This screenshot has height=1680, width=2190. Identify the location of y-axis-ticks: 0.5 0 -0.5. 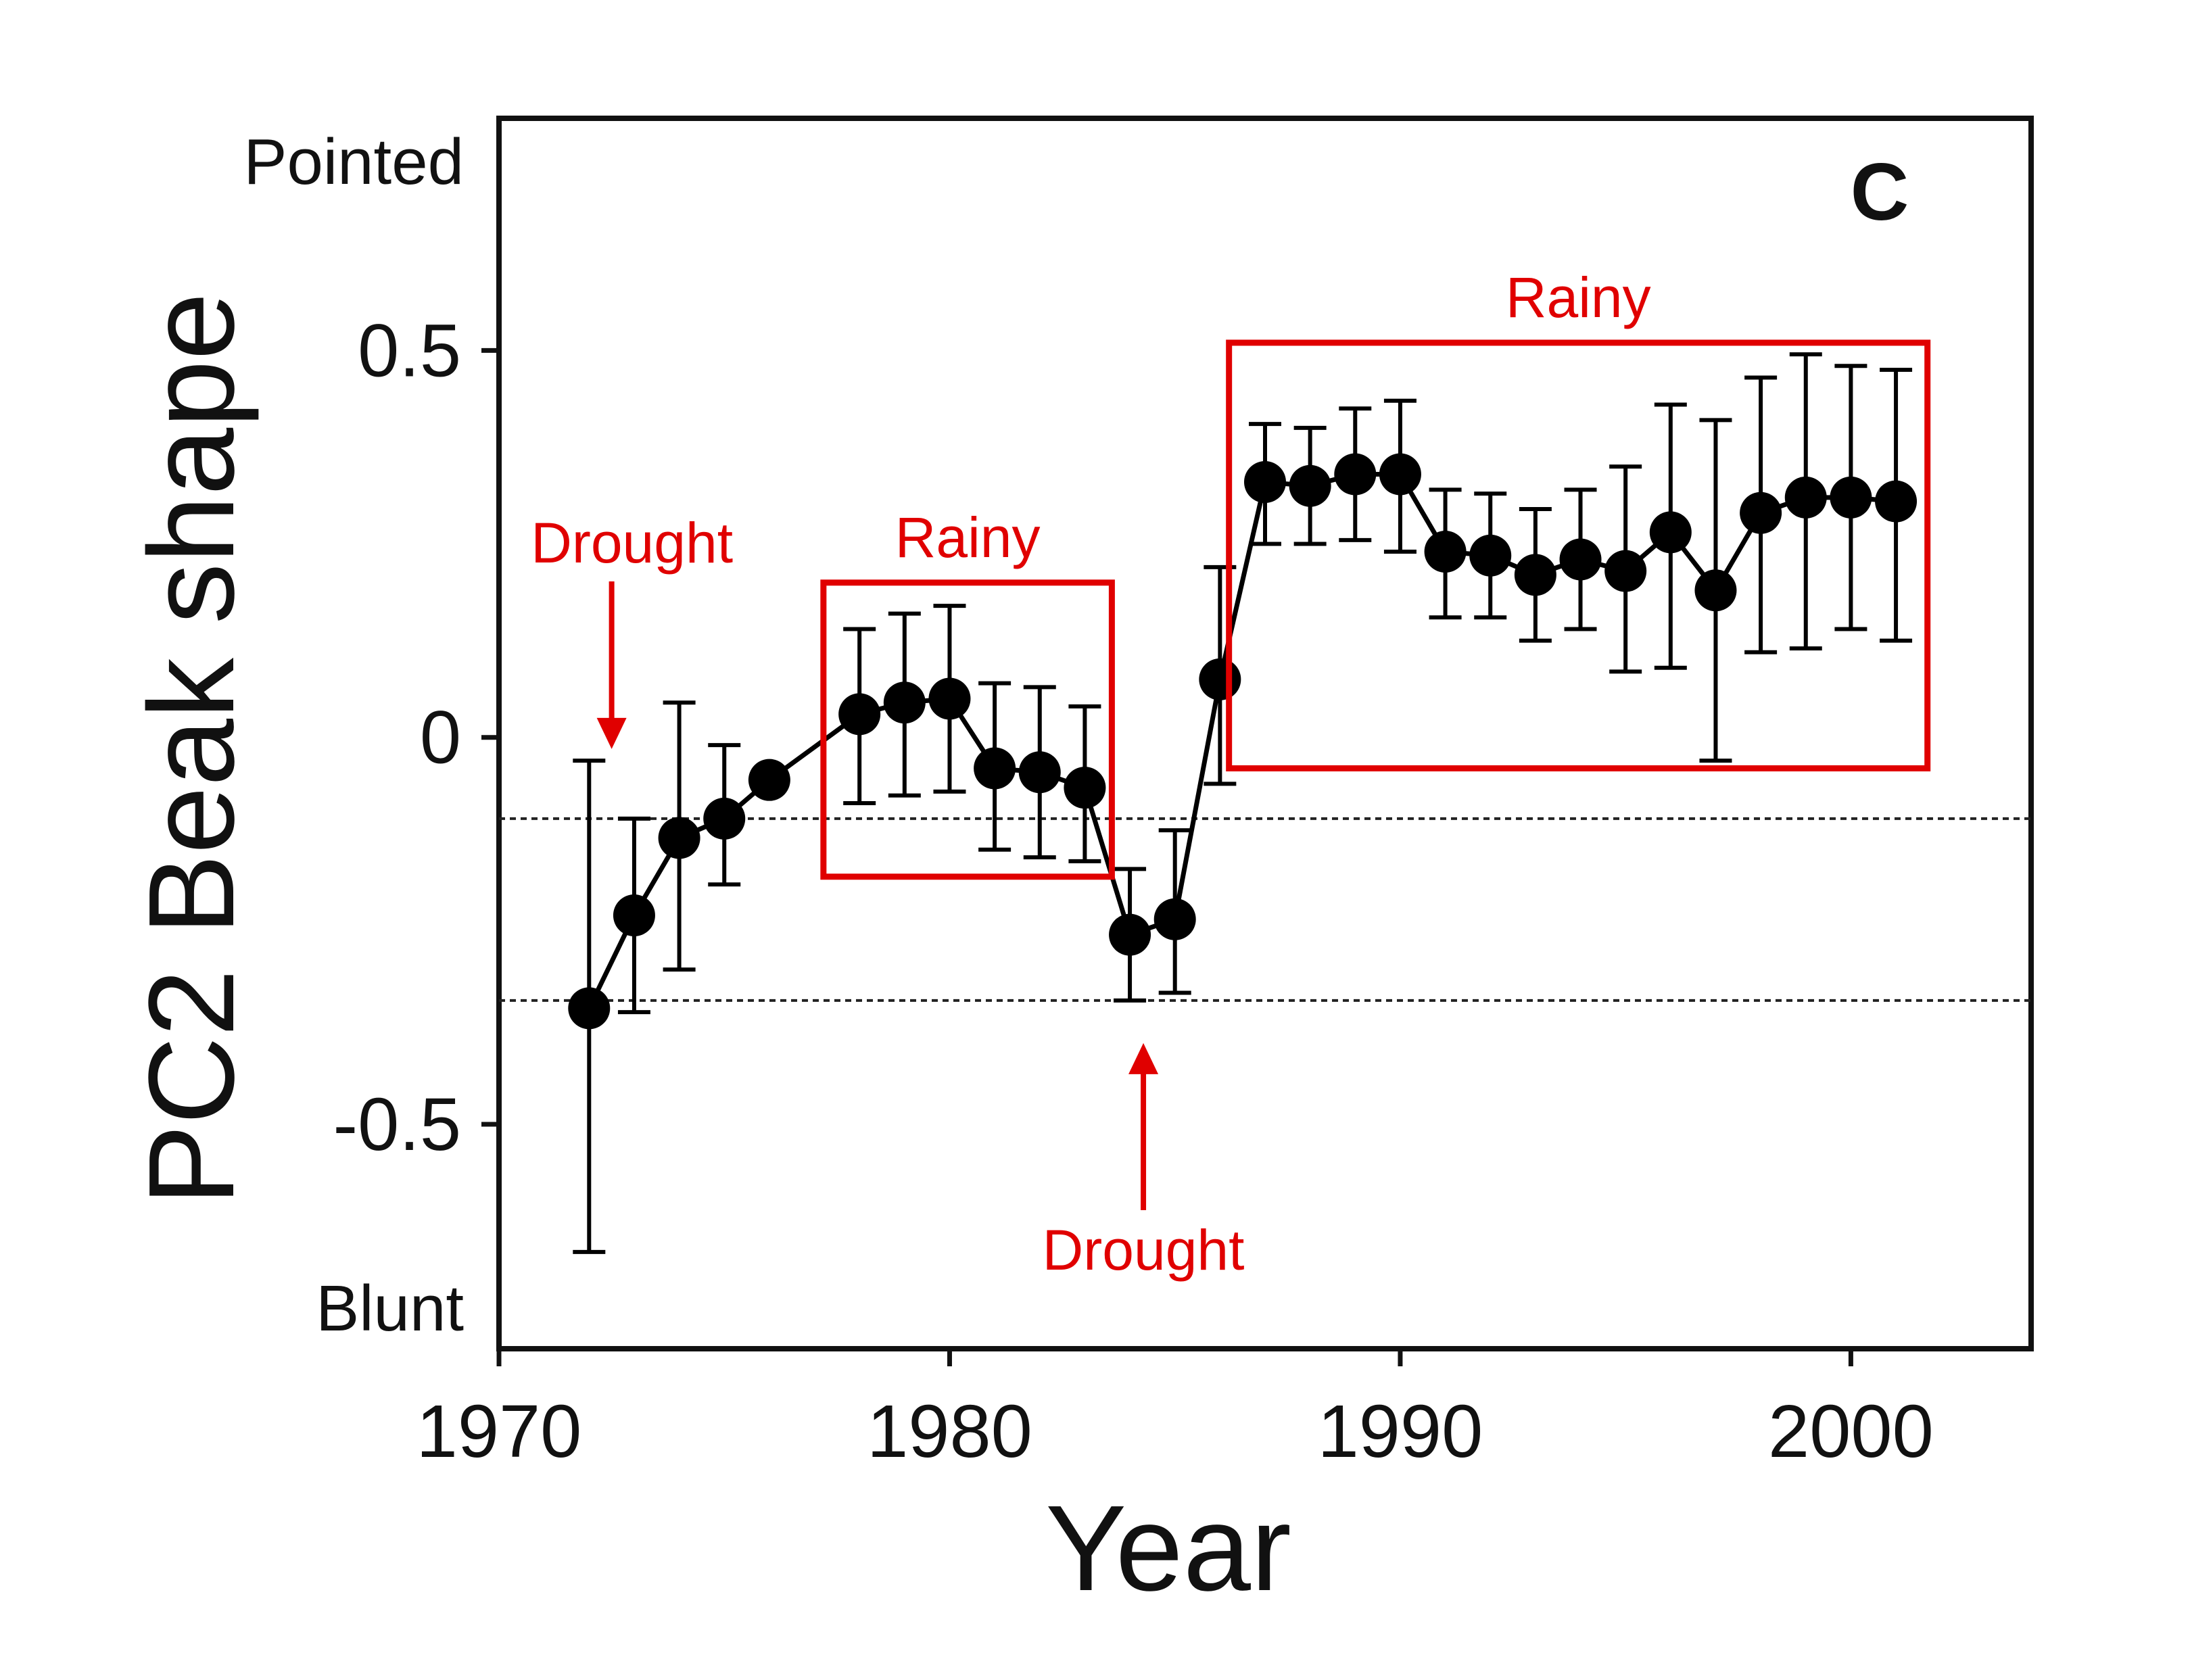
(416, 737).